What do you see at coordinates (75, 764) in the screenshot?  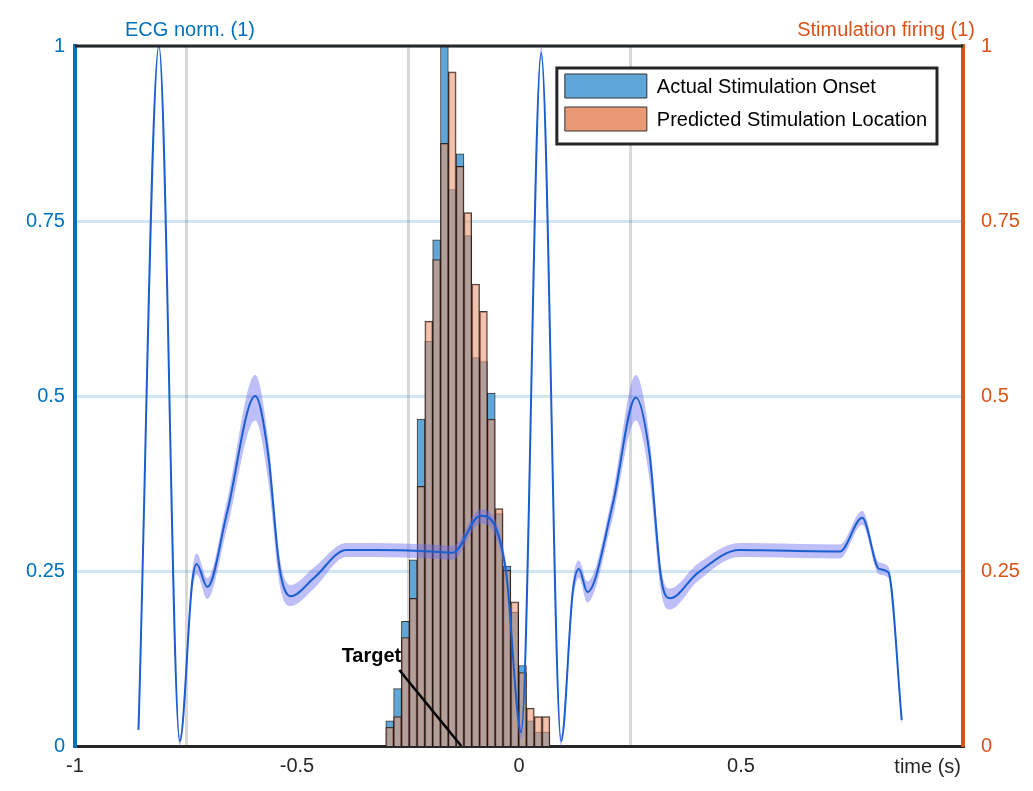 I see `x-tick-label: -1` at bounding box center [75, 764].